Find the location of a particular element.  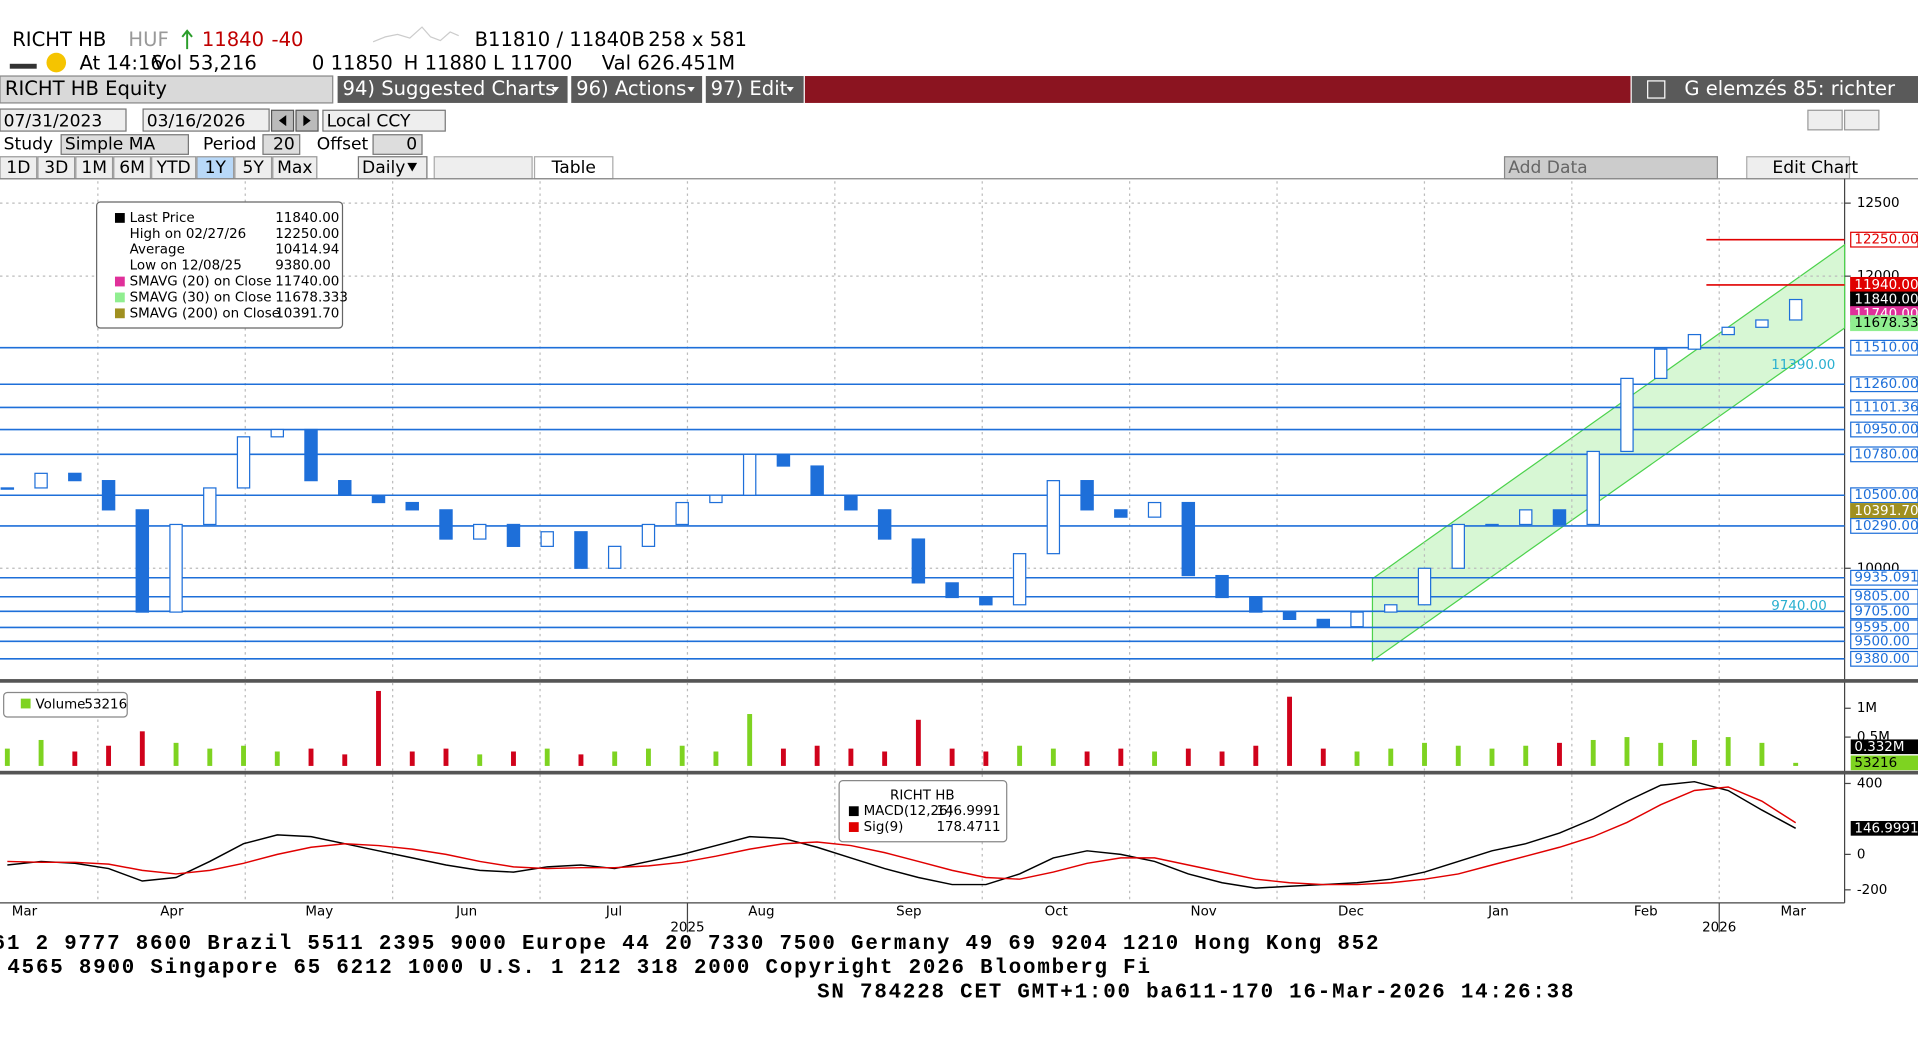

period-label: Period is located at coordinates (229, 145).